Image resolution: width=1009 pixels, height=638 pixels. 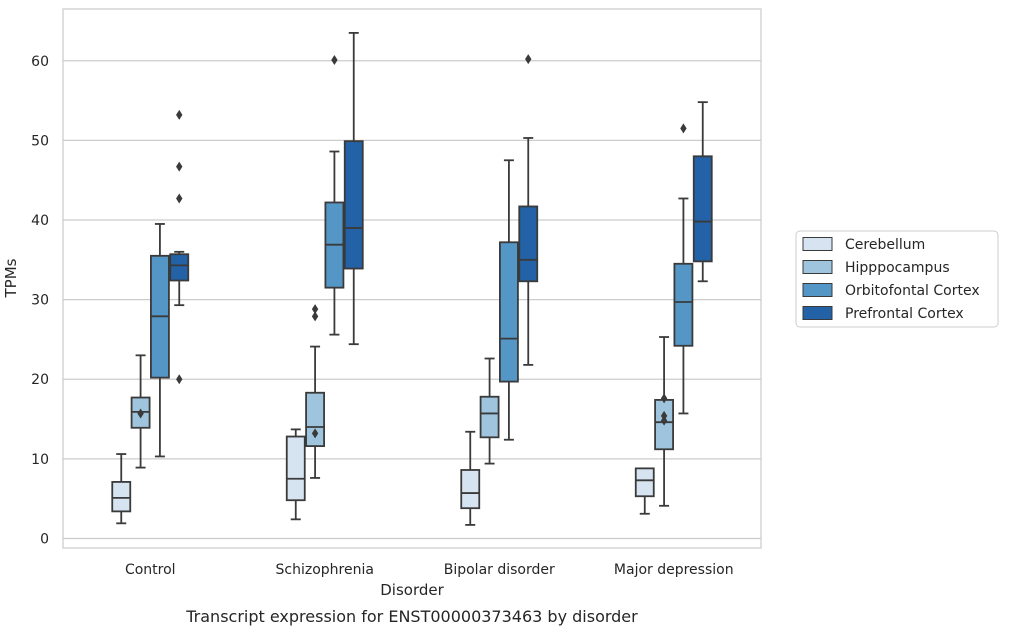 What do you see at coordinates (40, 62) in the screenshot?
I see `y-tick-label: 60` at bounding box center [40, 62].